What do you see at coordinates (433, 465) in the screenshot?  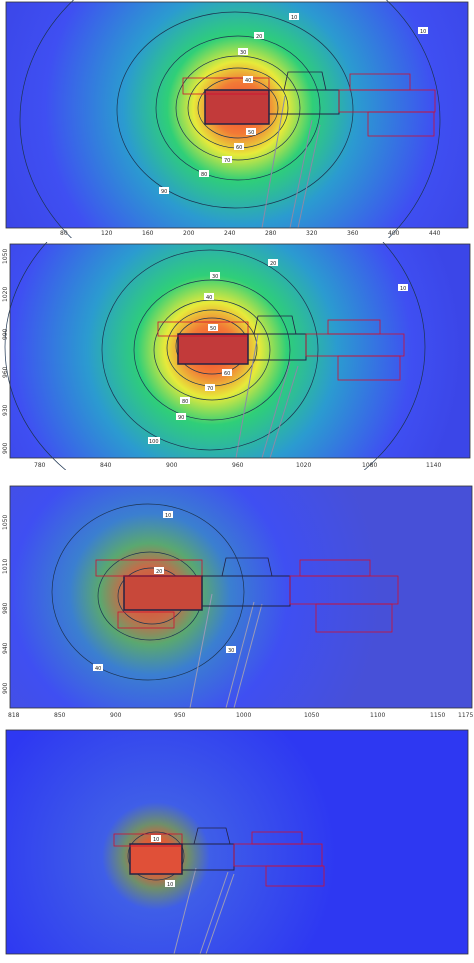 I see `x-tick: 1140` at bounding box center [433, 465].